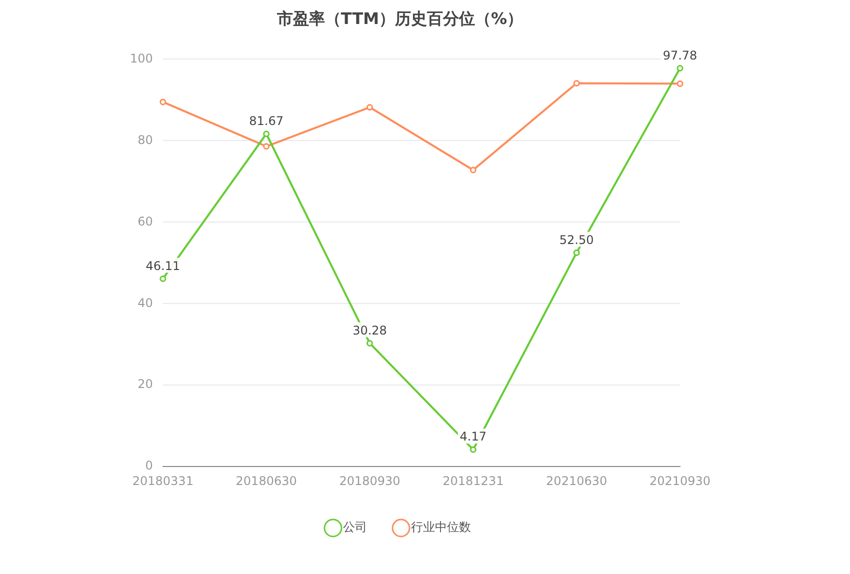 This screenshot has height=574, width=850. Describe the element at coordinates (577, 481) in the screenshot. I see `x-tick-label: 20210630` at that location.